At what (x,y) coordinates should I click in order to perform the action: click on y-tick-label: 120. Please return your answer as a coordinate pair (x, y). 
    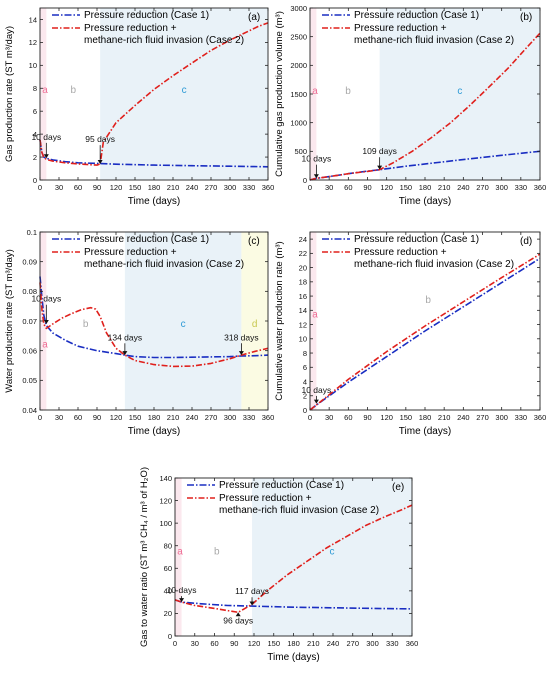
    Looking at the image, I should click on (165, 500).